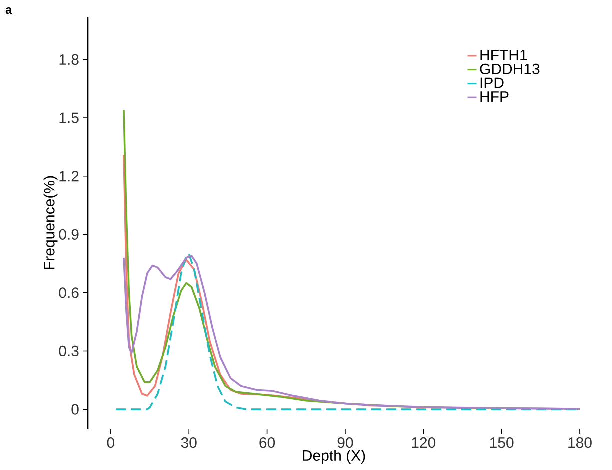  Describe the element at coordinates (580, 443) in the screenshot. I see `x-tick-label: 180` at that location.